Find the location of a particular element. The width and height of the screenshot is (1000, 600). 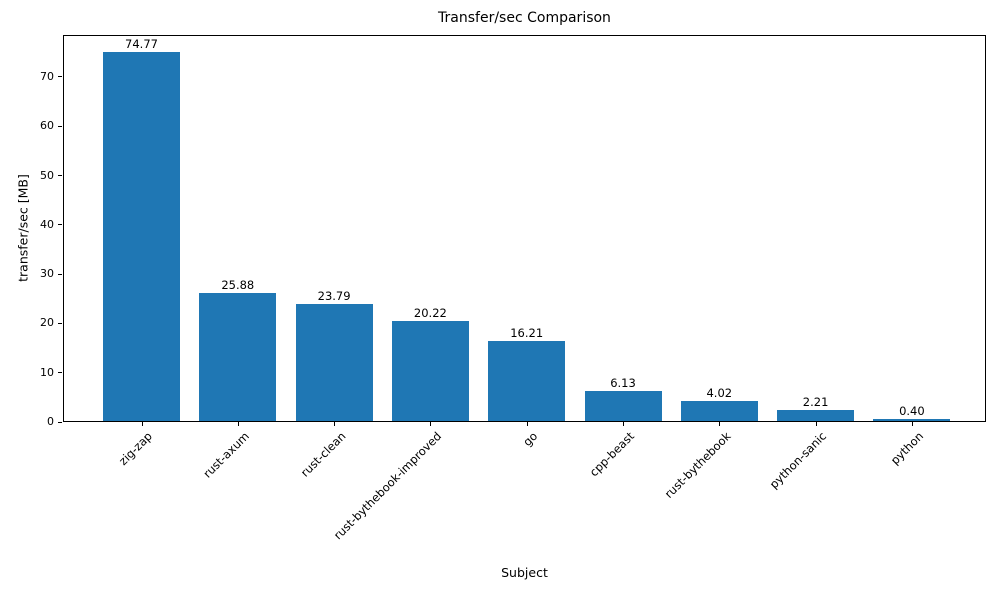

bar-value-label: 4.02 is located at coordinates (719, 393).